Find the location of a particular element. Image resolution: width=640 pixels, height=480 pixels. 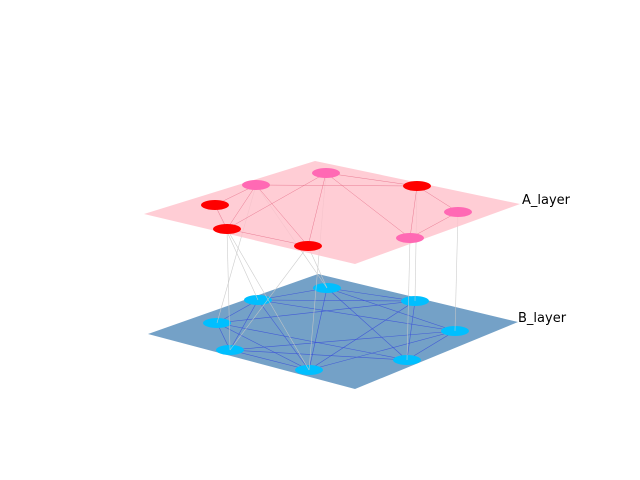

layer-a-node-a3 is located at coordinates (227, 229).